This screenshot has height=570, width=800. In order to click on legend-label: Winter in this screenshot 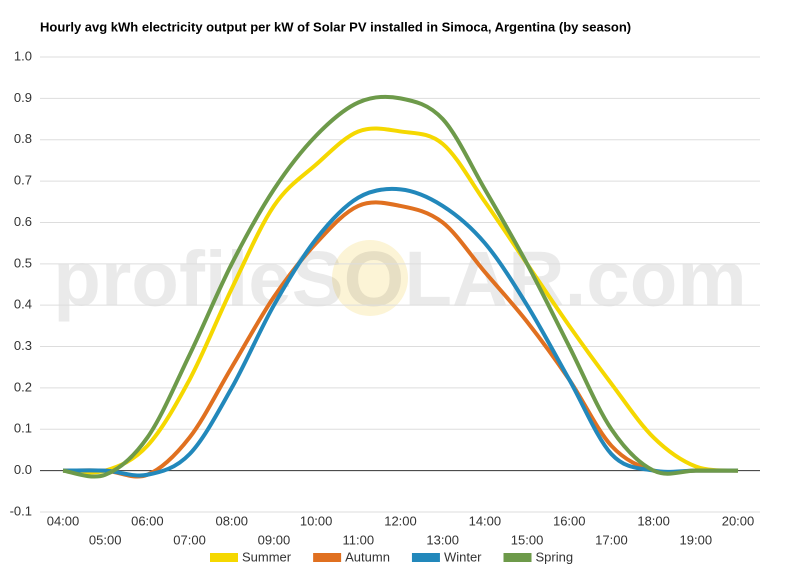, I will do `click(463, 556)`.